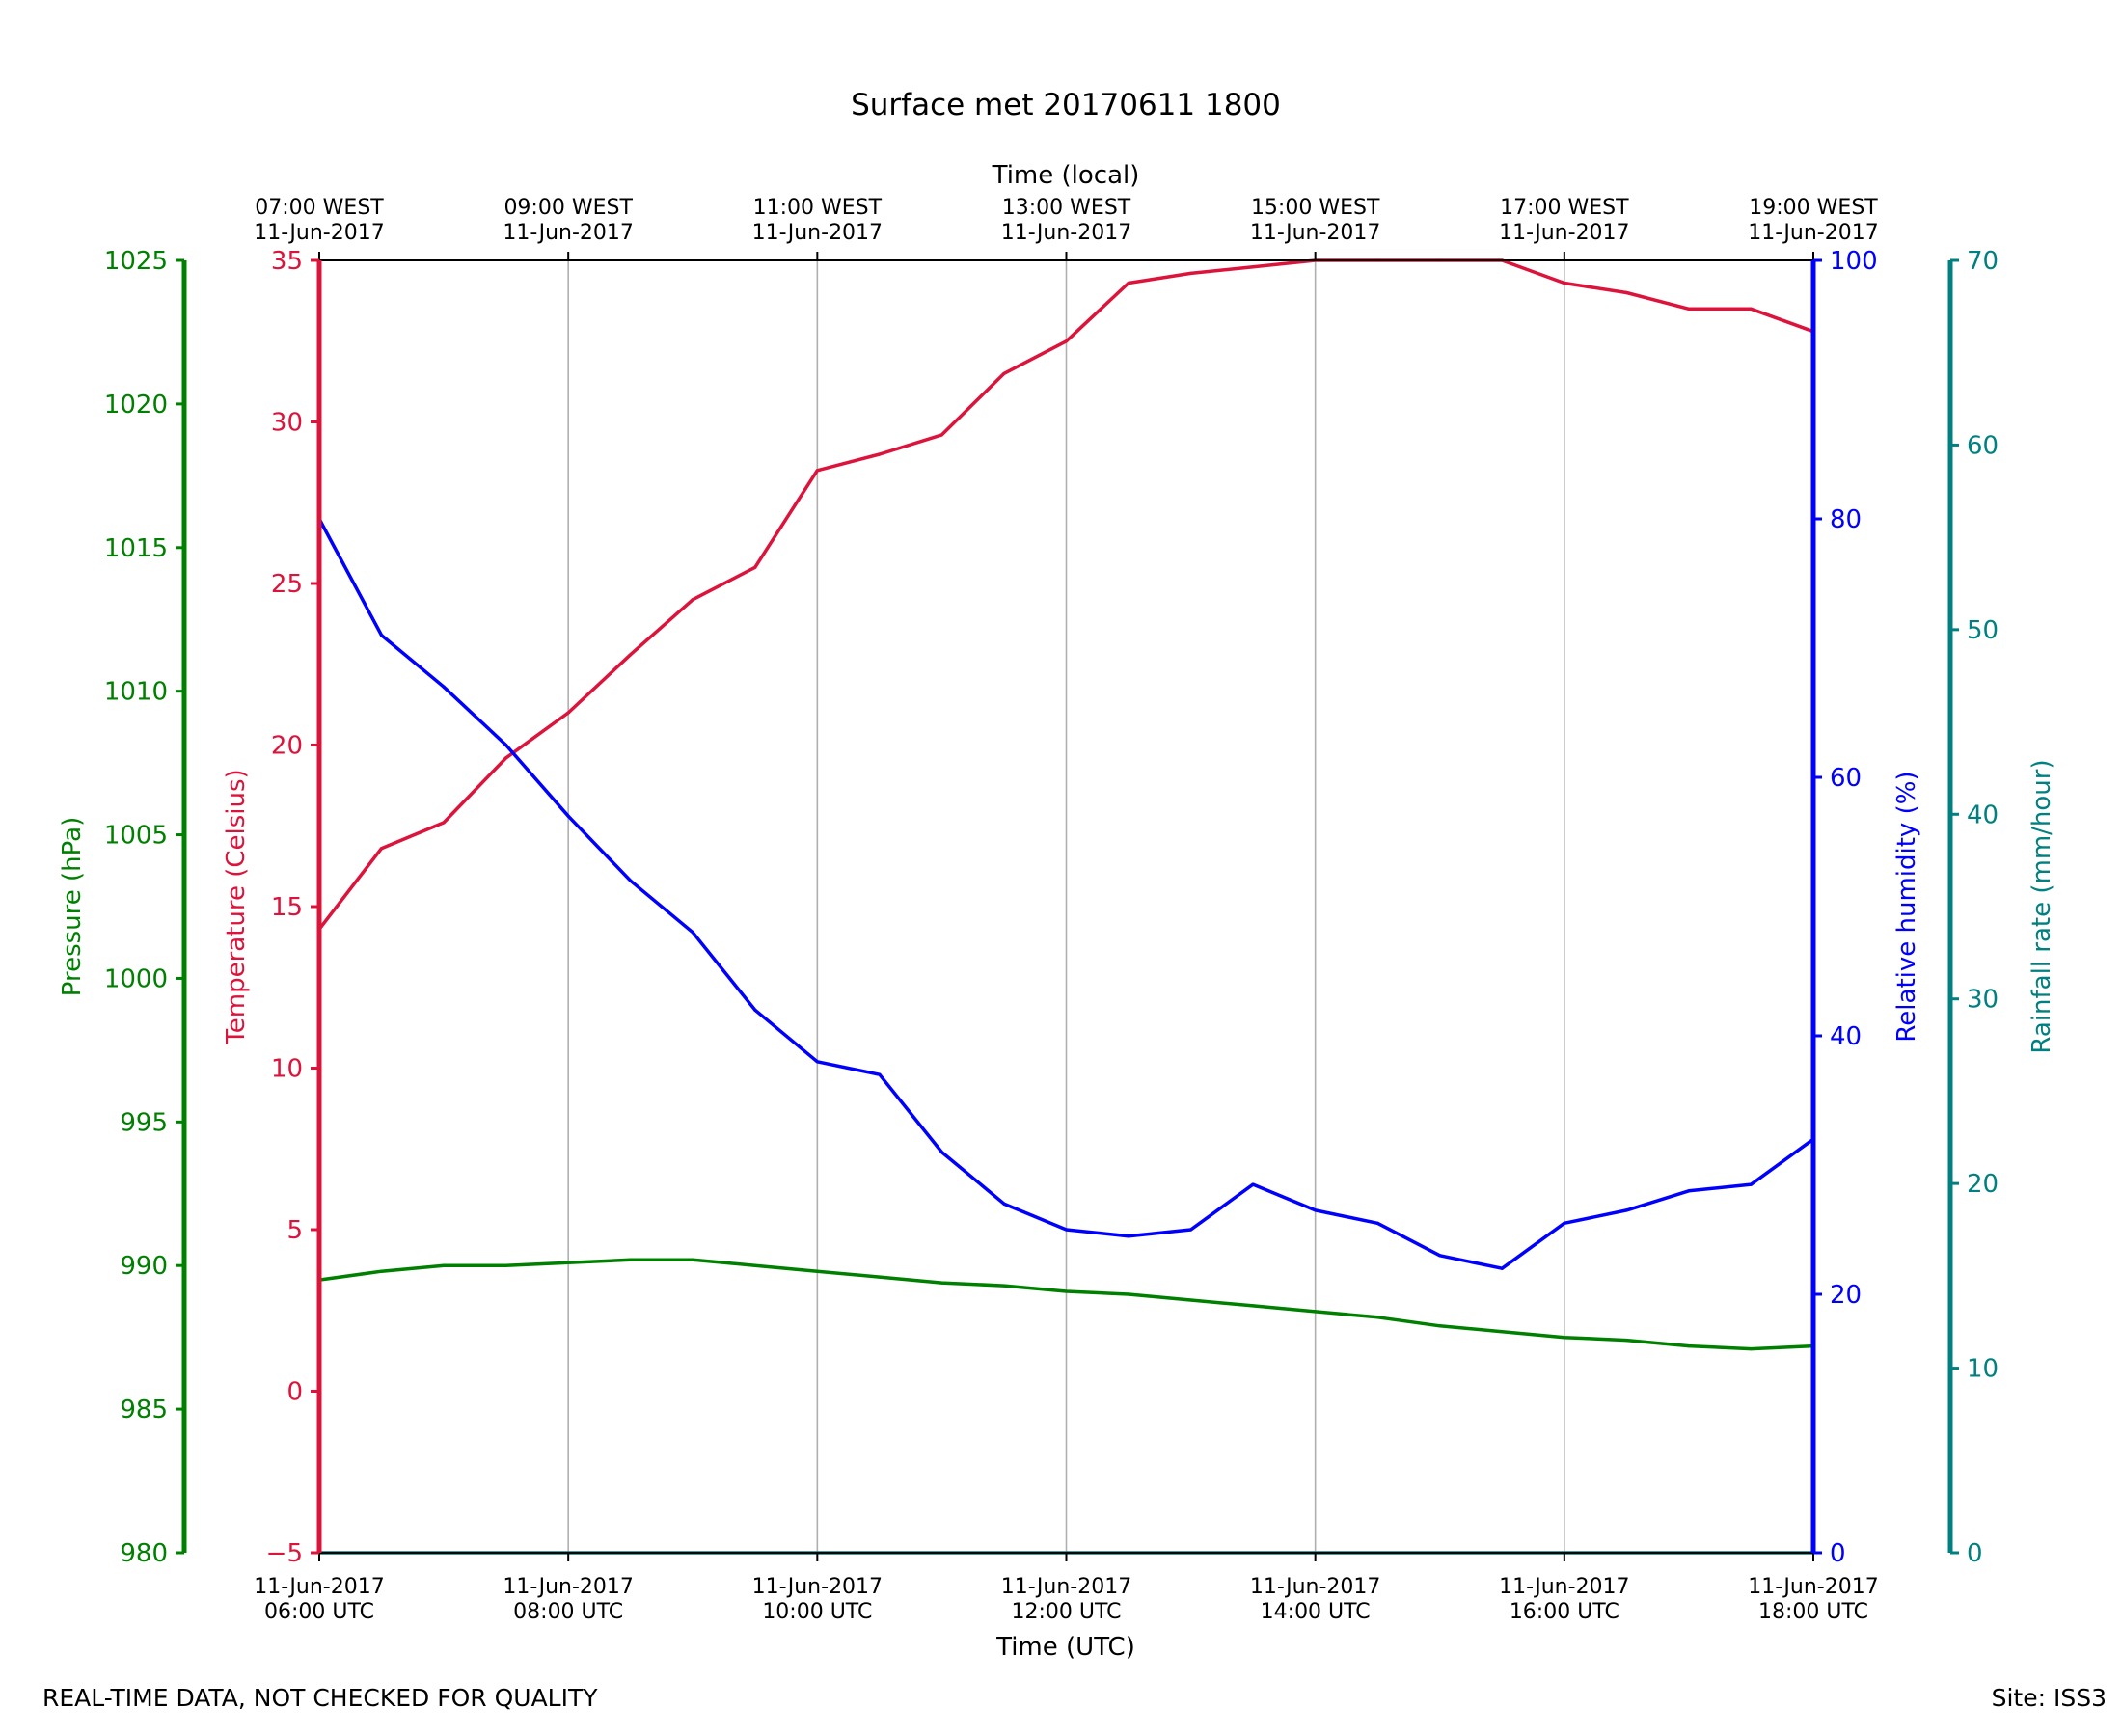 The height and width of the screenshot is (1736, 2122). What do you see at coordinates (136, 405) in the screenshot?
I see `pressure-tick-label: 1020` at bounding box center [136, 405].